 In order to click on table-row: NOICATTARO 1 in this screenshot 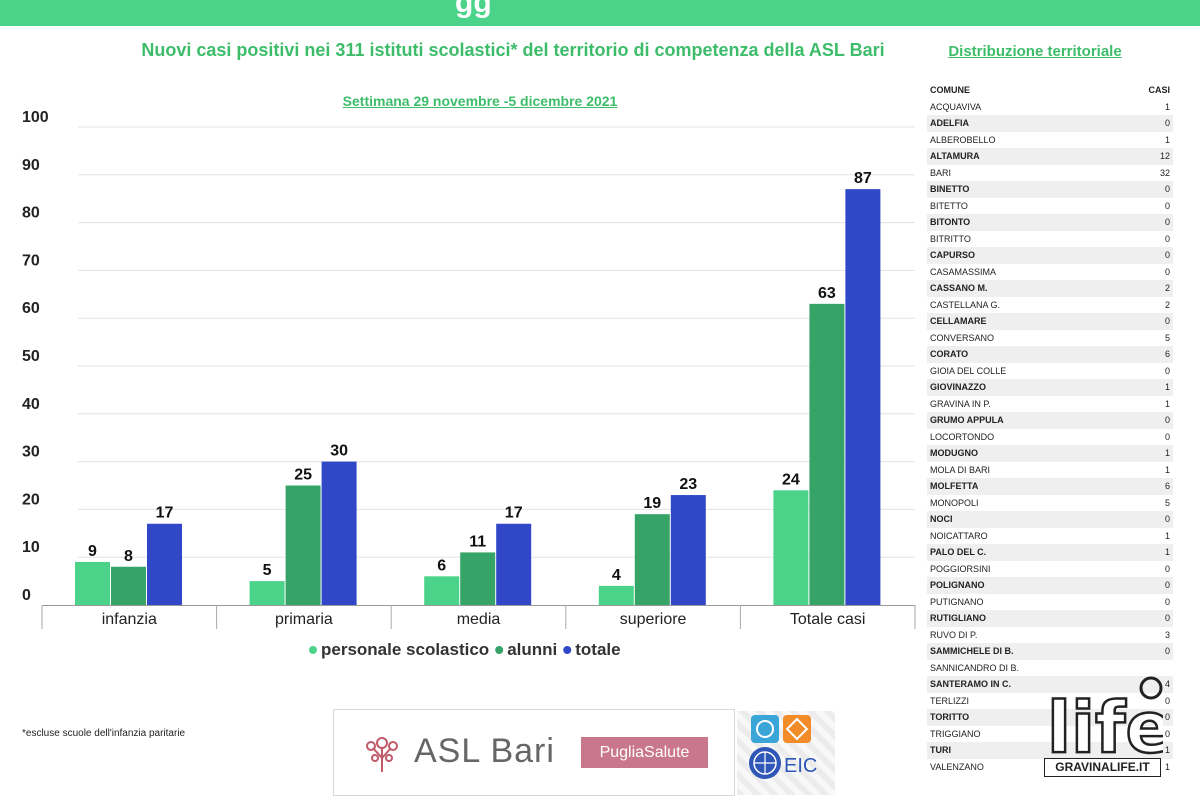, I will do `click(1050, 536)`.